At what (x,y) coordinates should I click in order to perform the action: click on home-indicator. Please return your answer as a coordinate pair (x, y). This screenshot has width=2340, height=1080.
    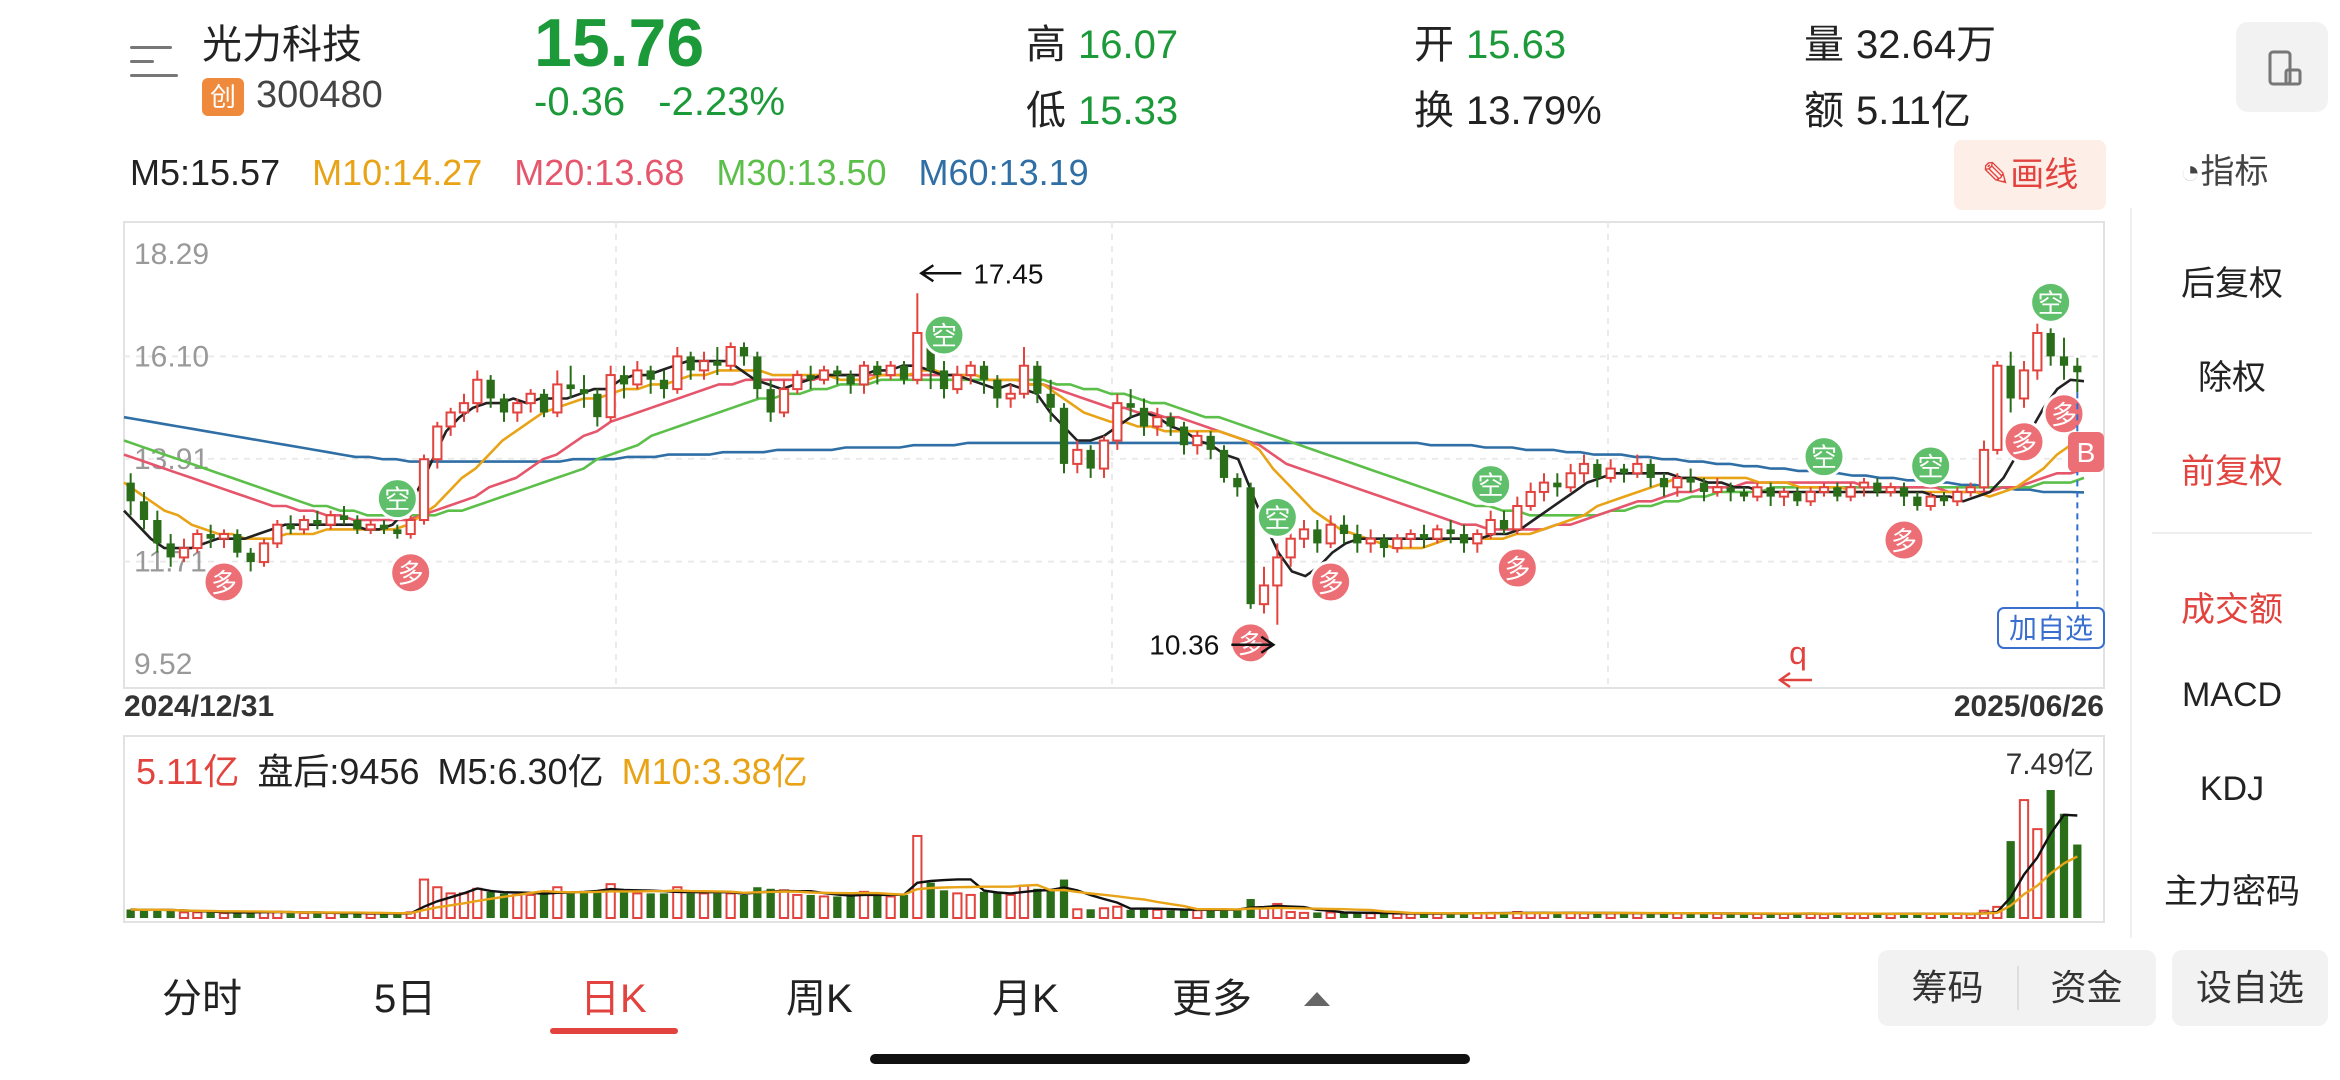
    Looking at the image, I should click on (1170, 1059).